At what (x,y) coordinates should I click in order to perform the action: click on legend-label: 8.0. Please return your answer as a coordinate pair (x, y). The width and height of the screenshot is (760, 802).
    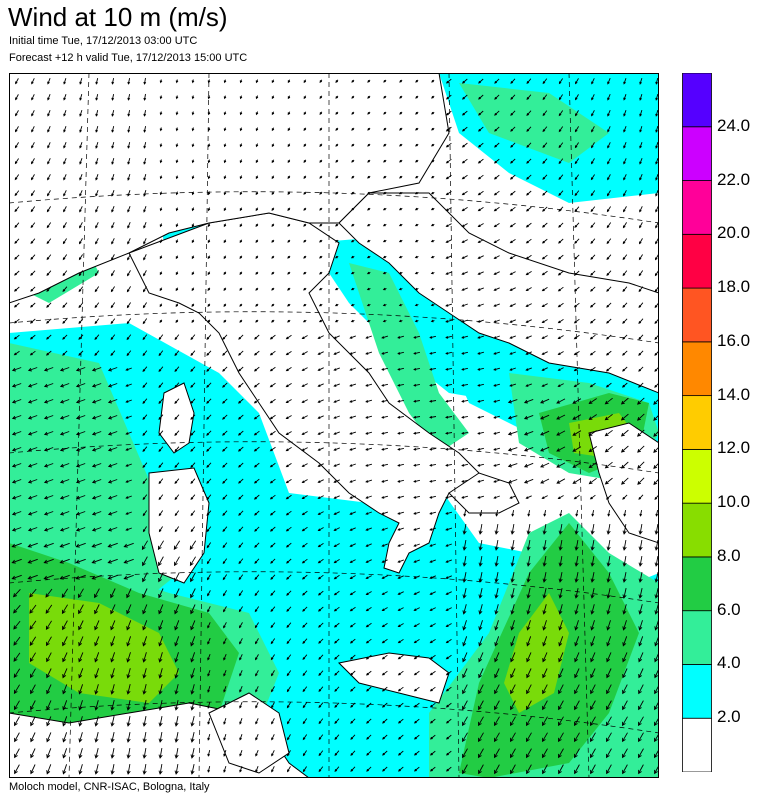
    Looking at the image, I should click on (729, 555).